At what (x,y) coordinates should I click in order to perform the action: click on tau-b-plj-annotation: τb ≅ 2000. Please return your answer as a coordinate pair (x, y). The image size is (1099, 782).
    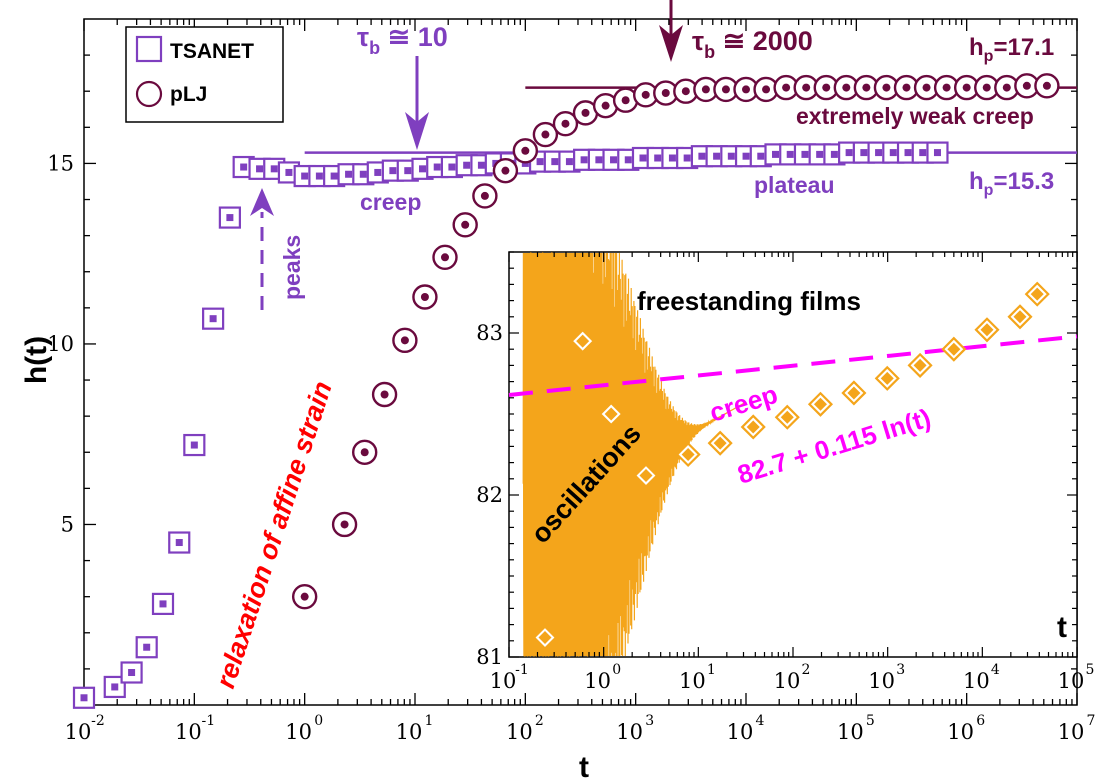
    Looking at the image, I should click on (752, 44).